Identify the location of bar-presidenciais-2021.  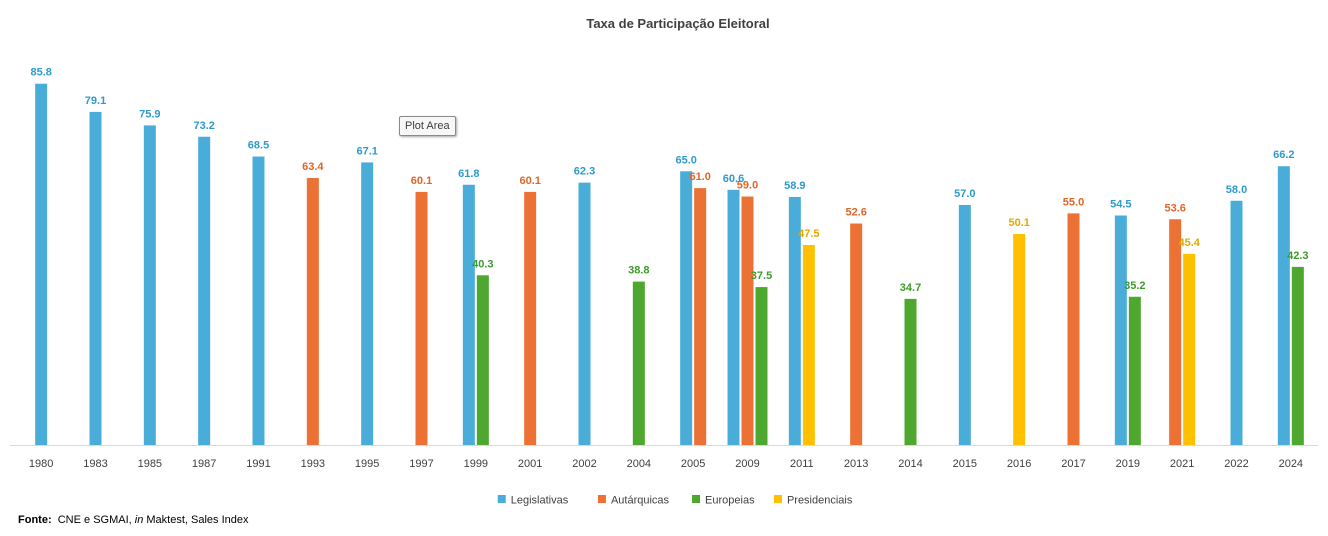
(1189, 349).